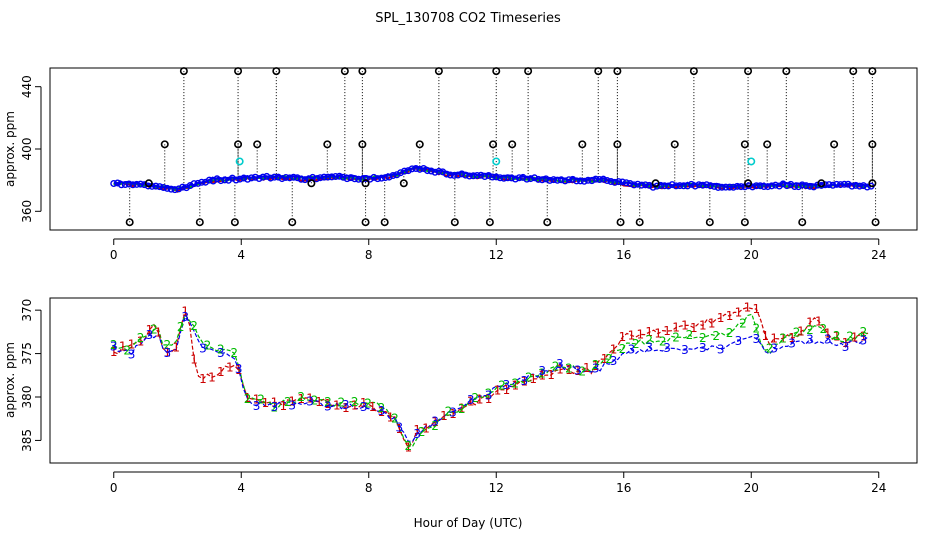 The image size is (936, 540). What do you see at coordinates (239, 161) in the screenshot?
I see `flagged-point` at bounding box center [239, 161].